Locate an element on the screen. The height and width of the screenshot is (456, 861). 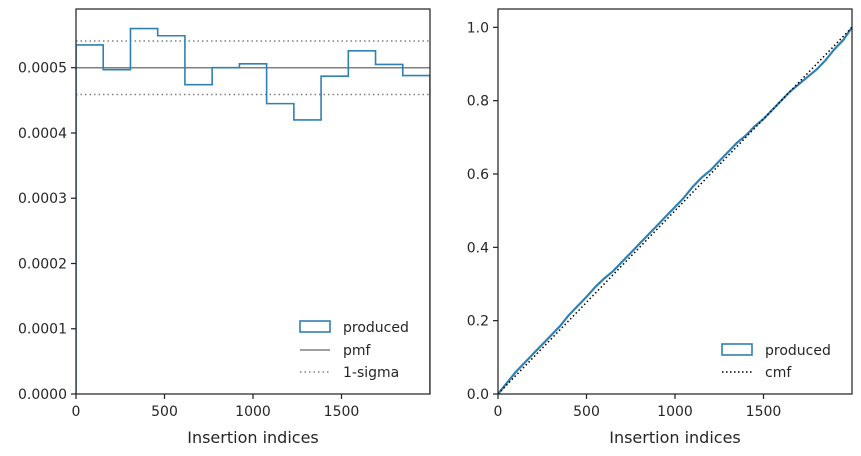
histogram-x-ticks: 0 500 1000 1500 is located at coordinates (216, 407).